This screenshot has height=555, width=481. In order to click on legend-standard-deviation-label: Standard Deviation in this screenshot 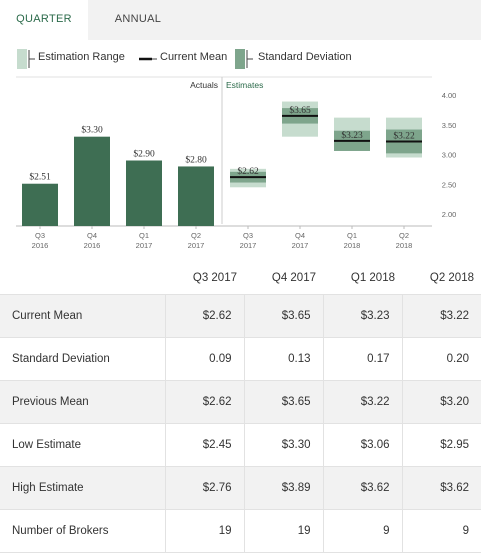, I will do `click(305, 57)`.